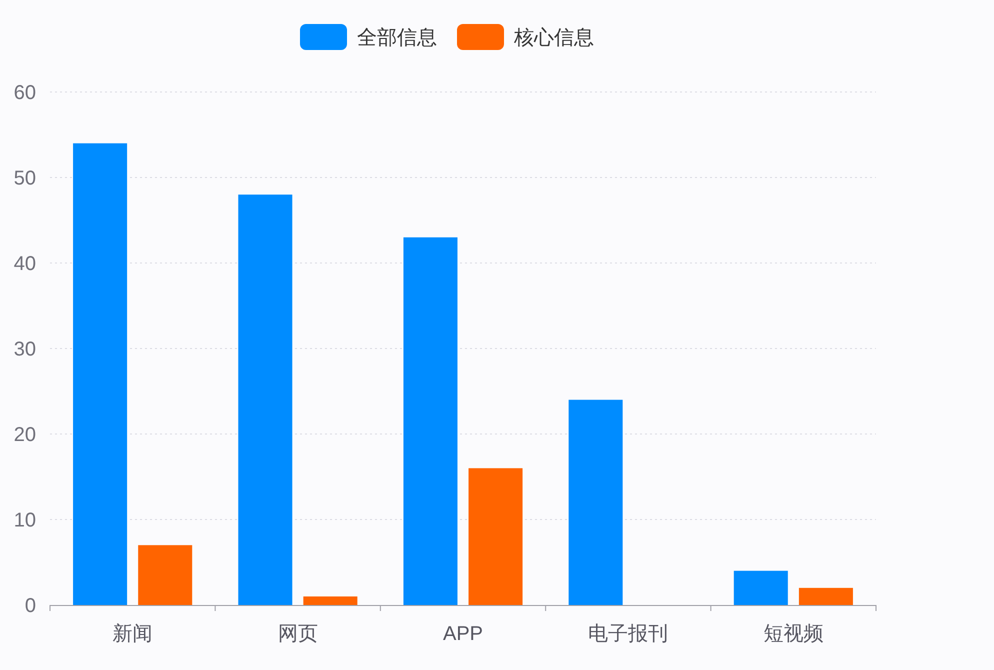 This screenshot has height=670, width=994. Describe the element at coordinates (25, 179) in the screenshot. I see `y-tick-label: 50` at that location.